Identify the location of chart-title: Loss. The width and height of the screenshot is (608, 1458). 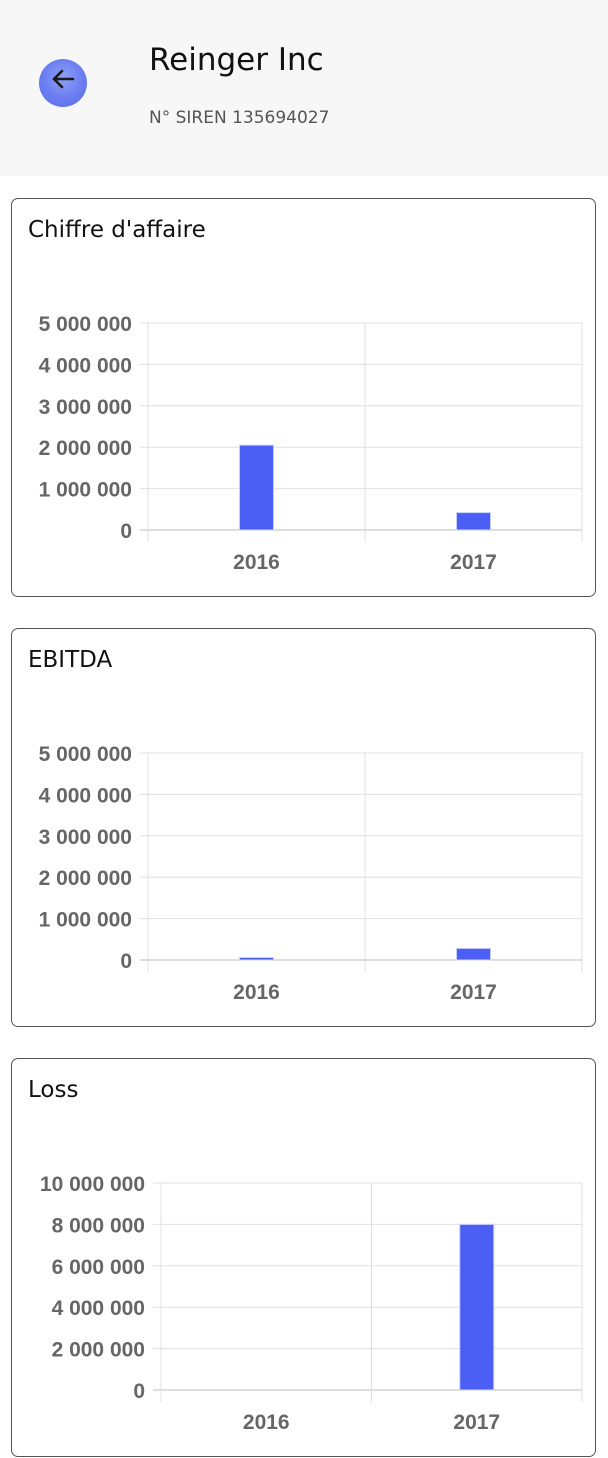
(53, 1090).